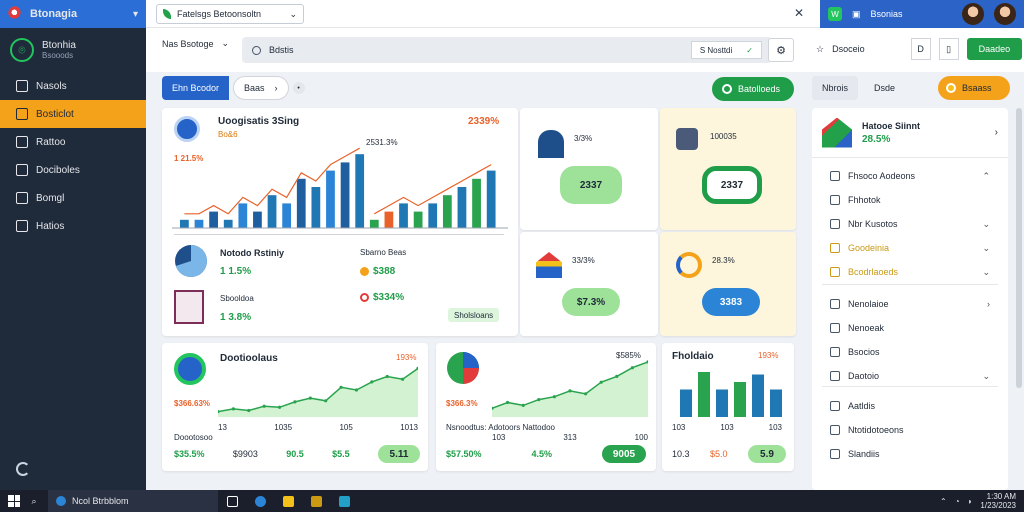  What do you see at coordinates (254, 88) in the screenshot?
I see `filter-secondary-label: Baas` at bounding box center [254, 88].